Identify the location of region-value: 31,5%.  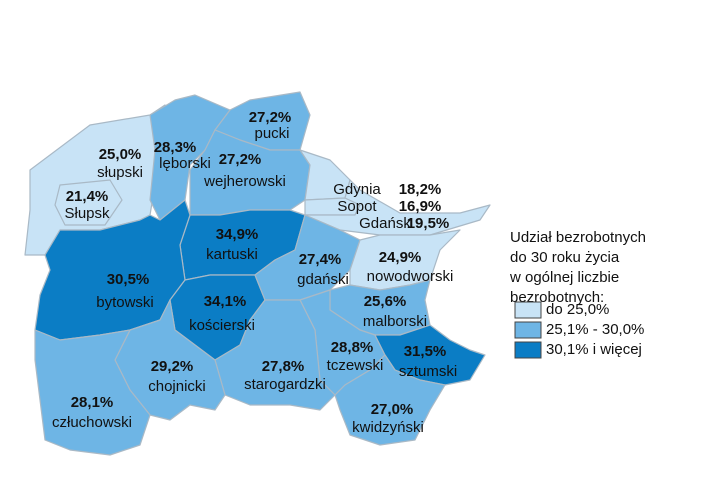
(425, 351).